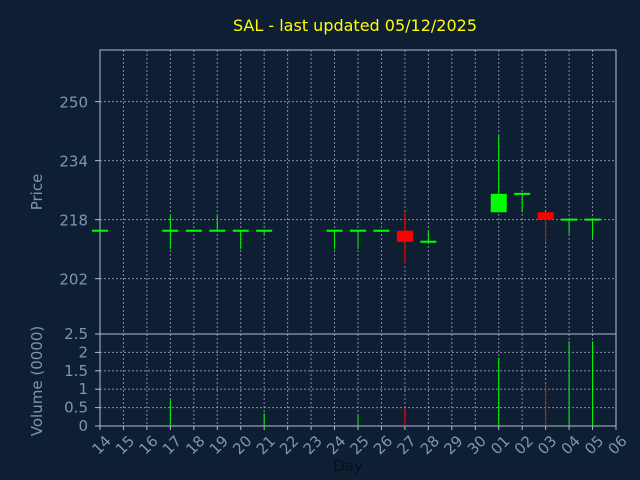 The height and width of the screenshot is (480, 640). What do you see at coordinates (242, 445) in the screenshot?
I see `x-tick-label: 20` at bounding box center [242, 445].